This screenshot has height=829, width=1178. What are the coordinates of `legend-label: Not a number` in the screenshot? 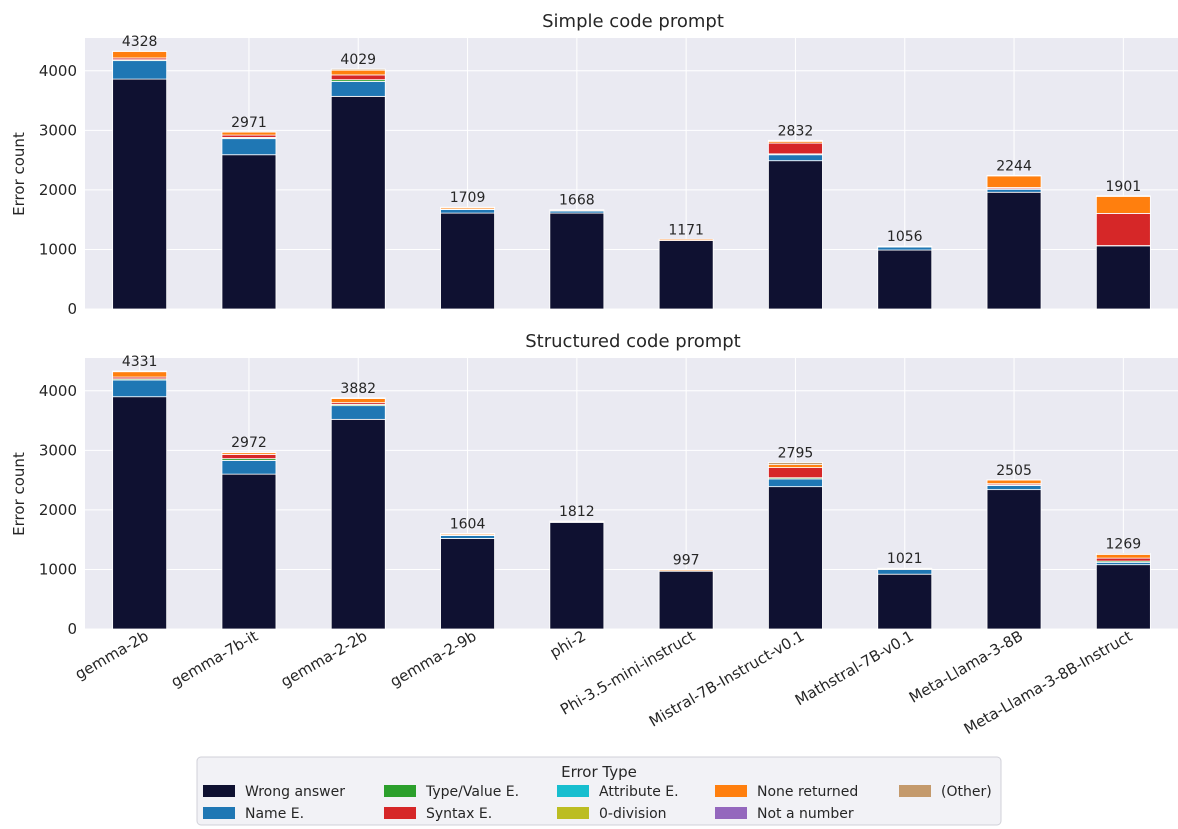 It's located at (805, 814).